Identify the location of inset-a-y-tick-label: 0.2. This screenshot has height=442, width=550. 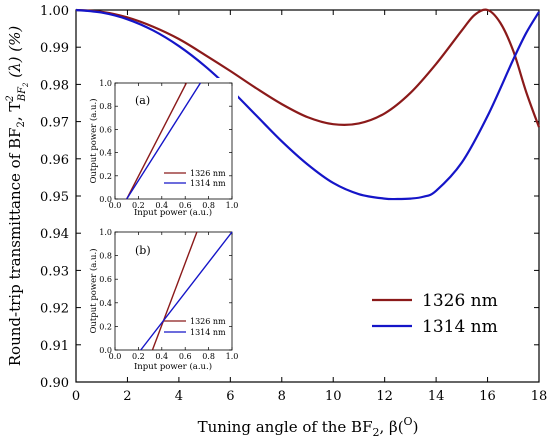
(105, 176).